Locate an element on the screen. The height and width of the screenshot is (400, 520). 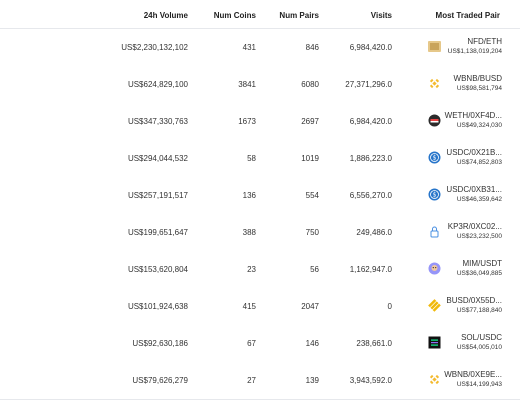
visits-cell: 3,943,592.0 is located at coordinates (370, 380).